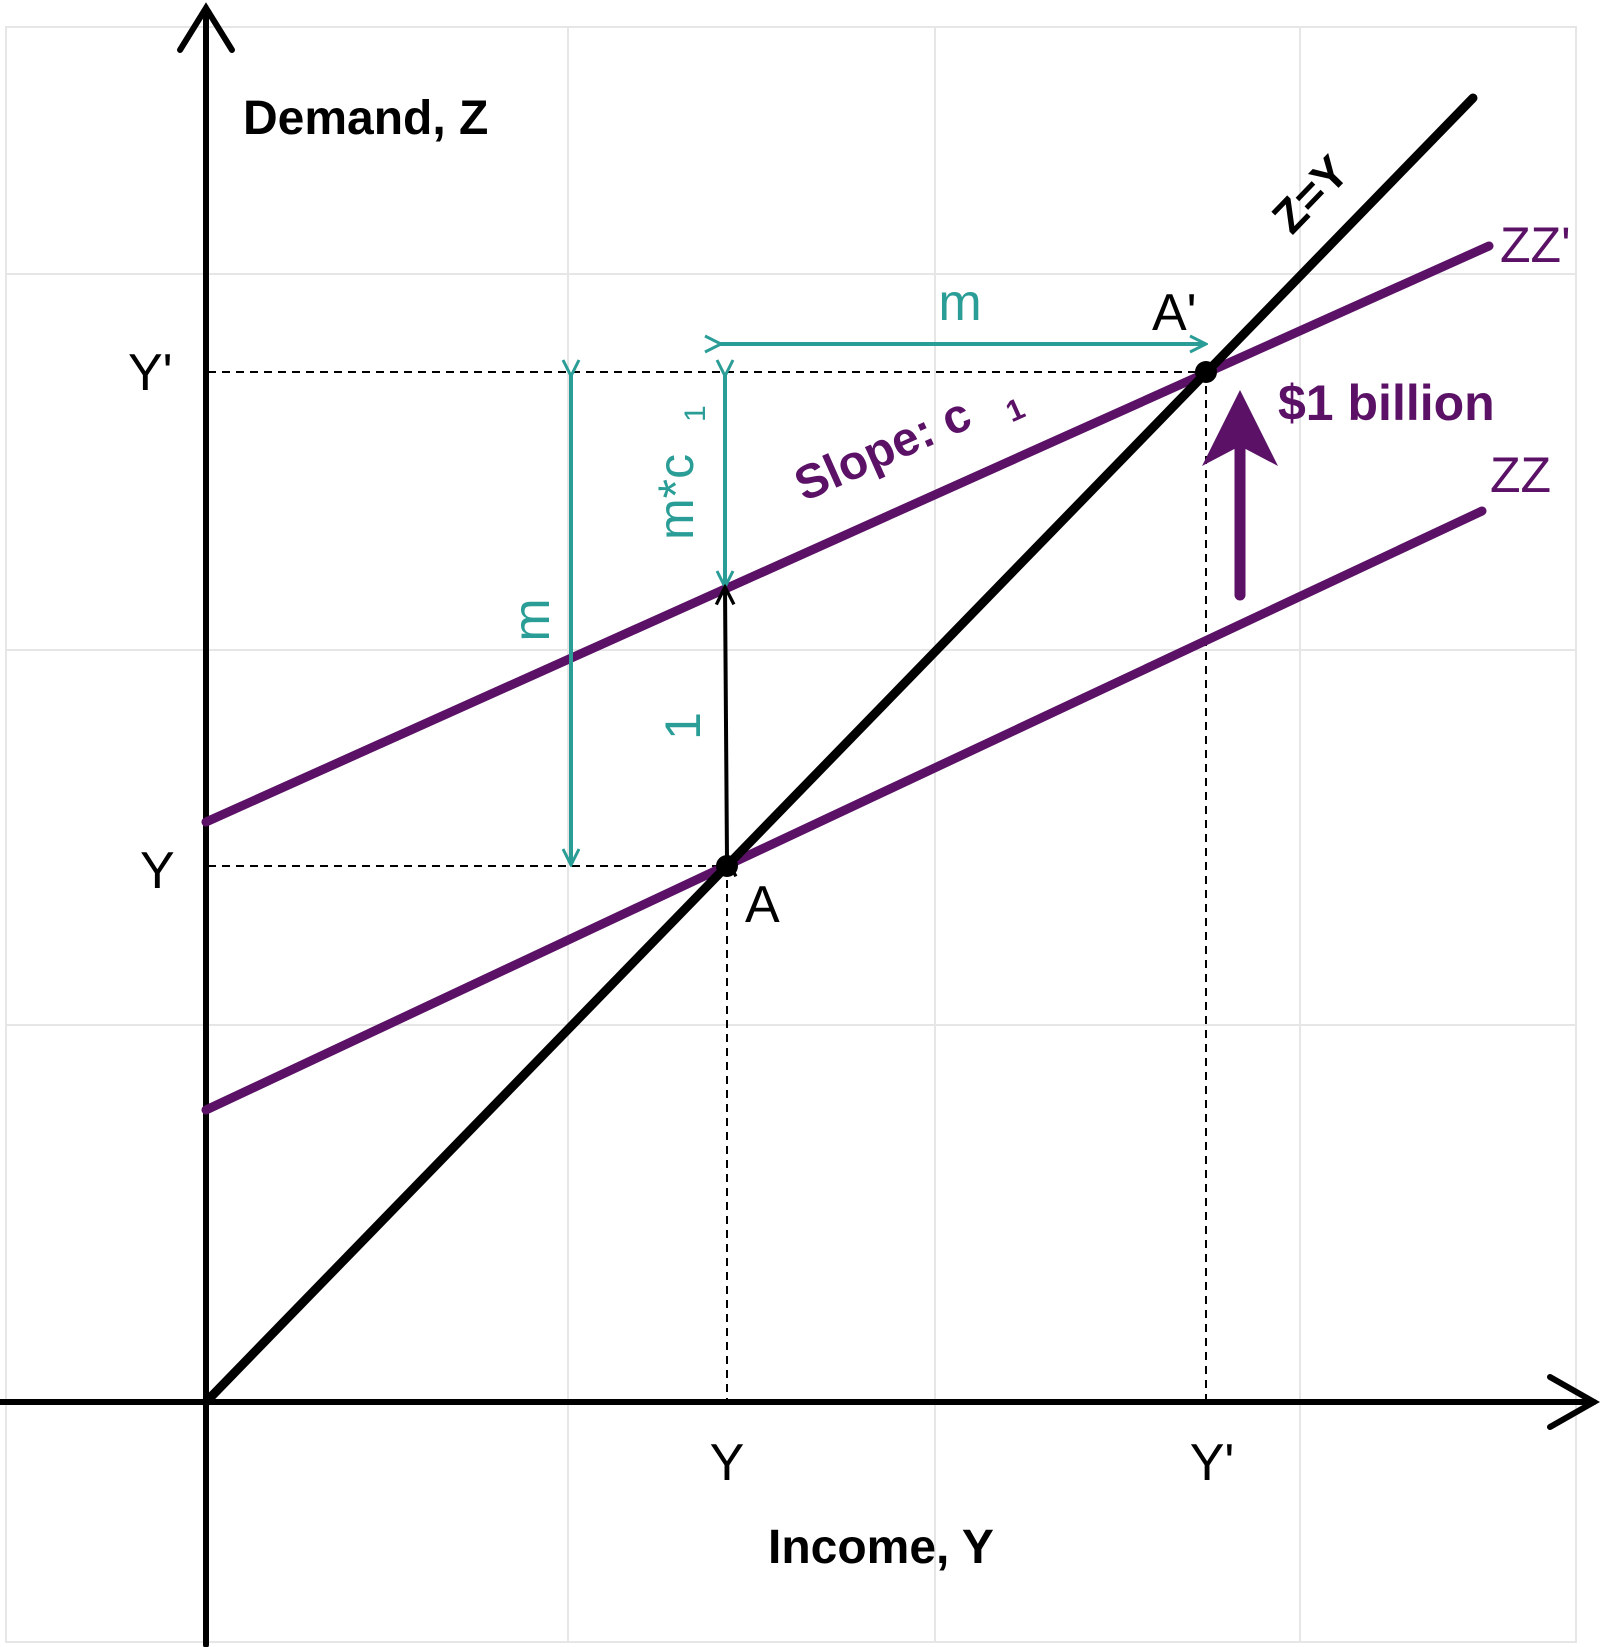 The height and width of the screenshot is (1647, 1600). What do you see at coordinates (1520, 475) in the screenshot?
I see `zz-label: ZZ` at bounding box center [1520, 475].